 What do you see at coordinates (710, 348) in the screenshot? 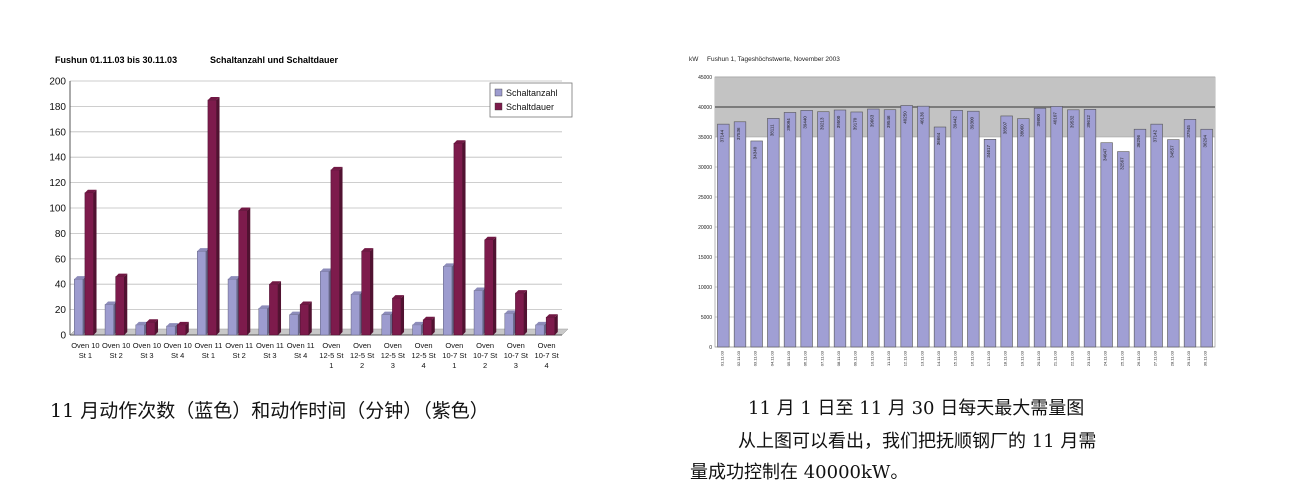
I see `chart2-ytick-label: 0` at bounding box center [710, 348].